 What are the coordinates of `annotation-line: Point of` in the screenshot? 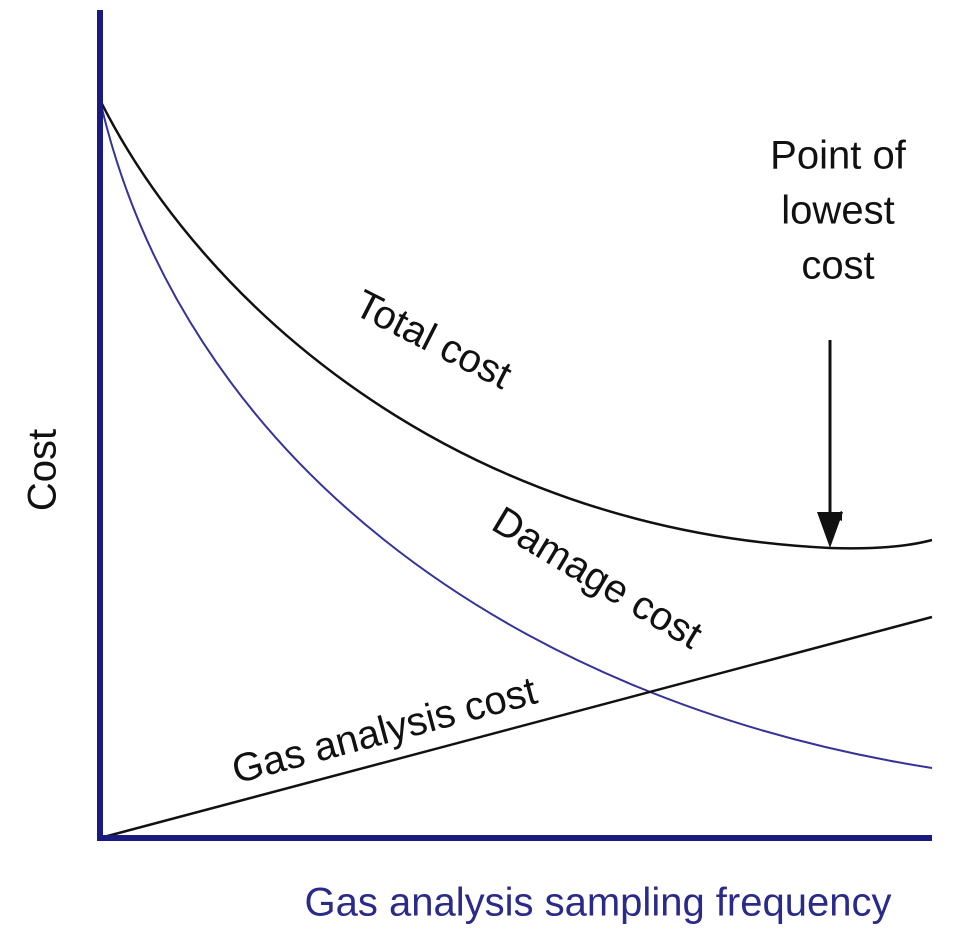 It's located at (838, 156).